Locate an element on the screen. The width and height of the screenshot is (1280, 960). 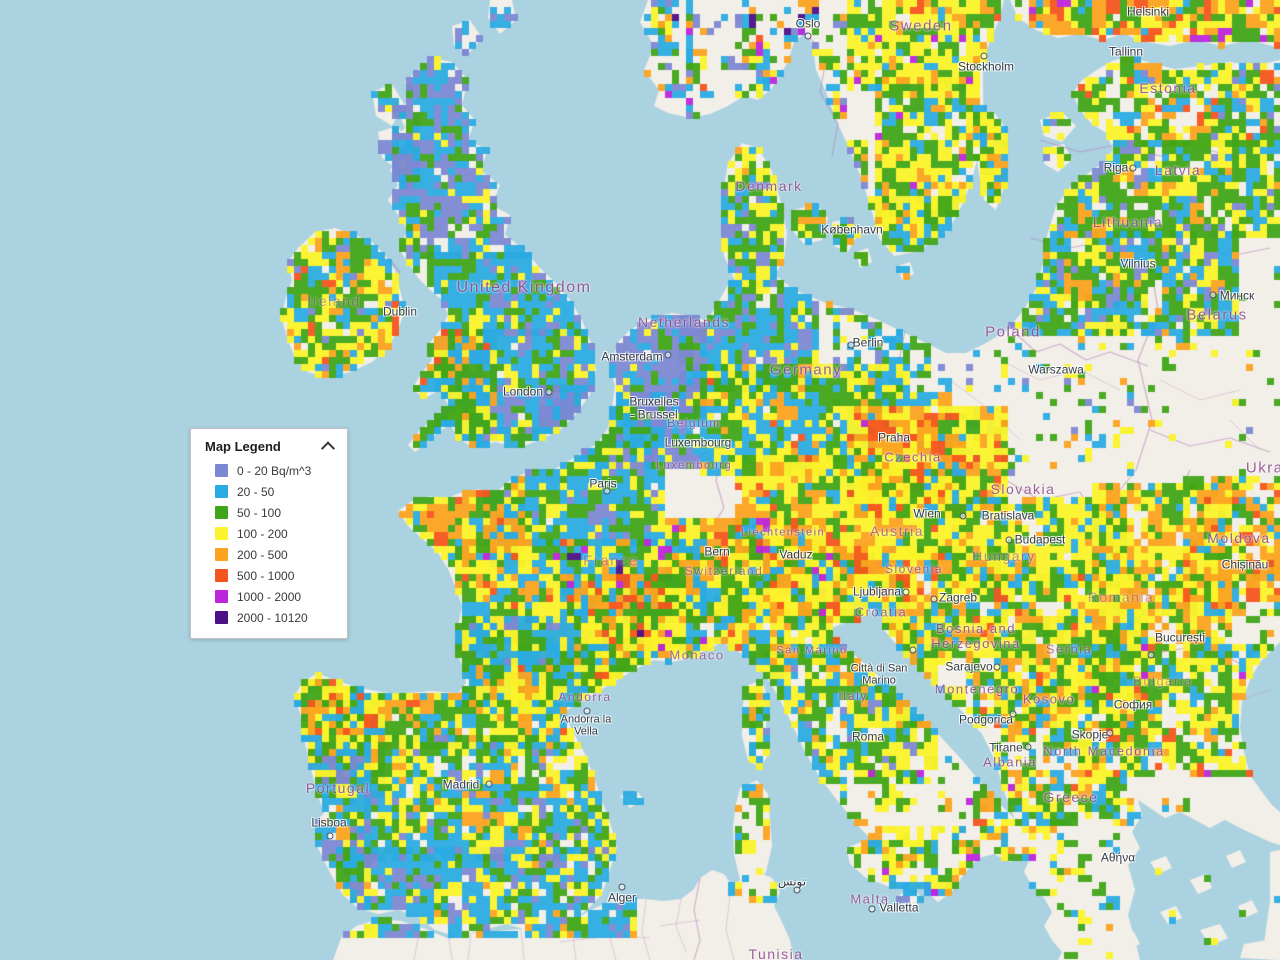
legend-item: 500 - 1000 is located at coordinates (281, 575).